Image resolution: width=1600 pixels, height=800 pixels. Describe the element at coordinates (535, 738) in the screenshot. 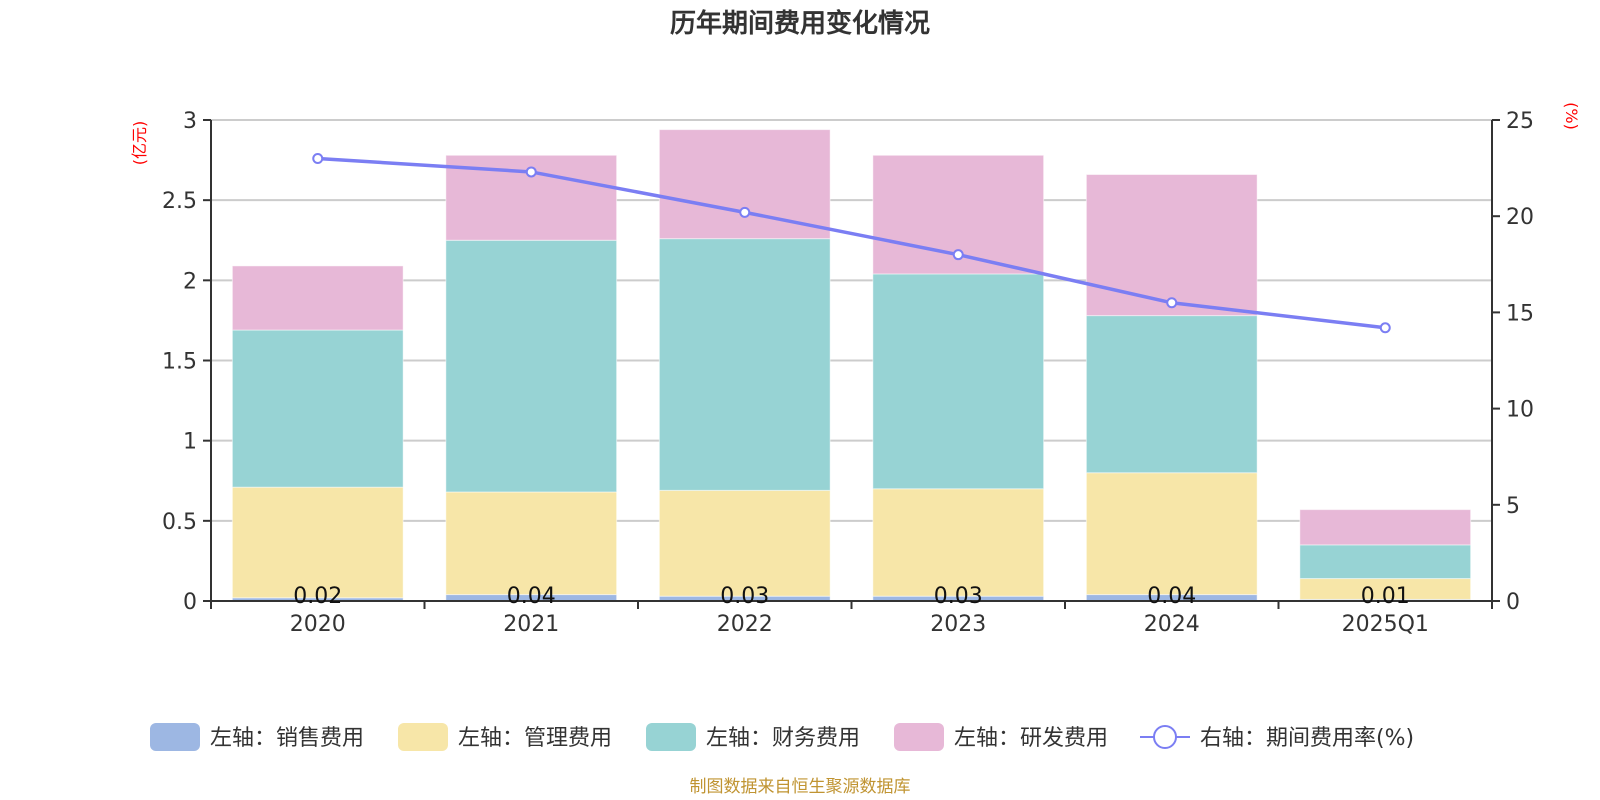

I see `legend-label: 左轴：管理费用` at that location.